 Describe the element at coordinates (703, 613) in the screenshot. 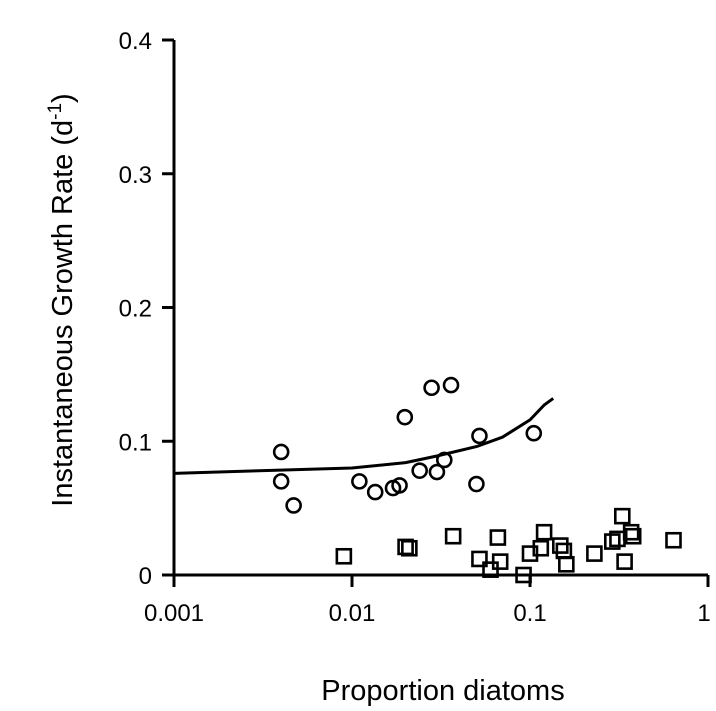

I see `x-tick-label: 1` at that location.